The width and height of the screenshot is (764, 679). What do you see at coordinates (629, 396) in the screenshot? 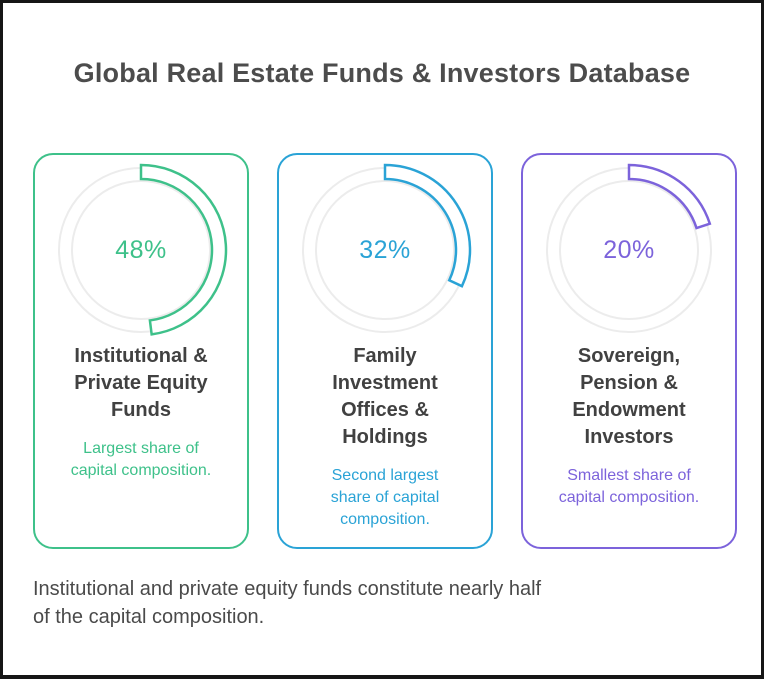
I see `card-title: Sovereign, Pension & Endowment Investors` at bounding box center [629, 396].